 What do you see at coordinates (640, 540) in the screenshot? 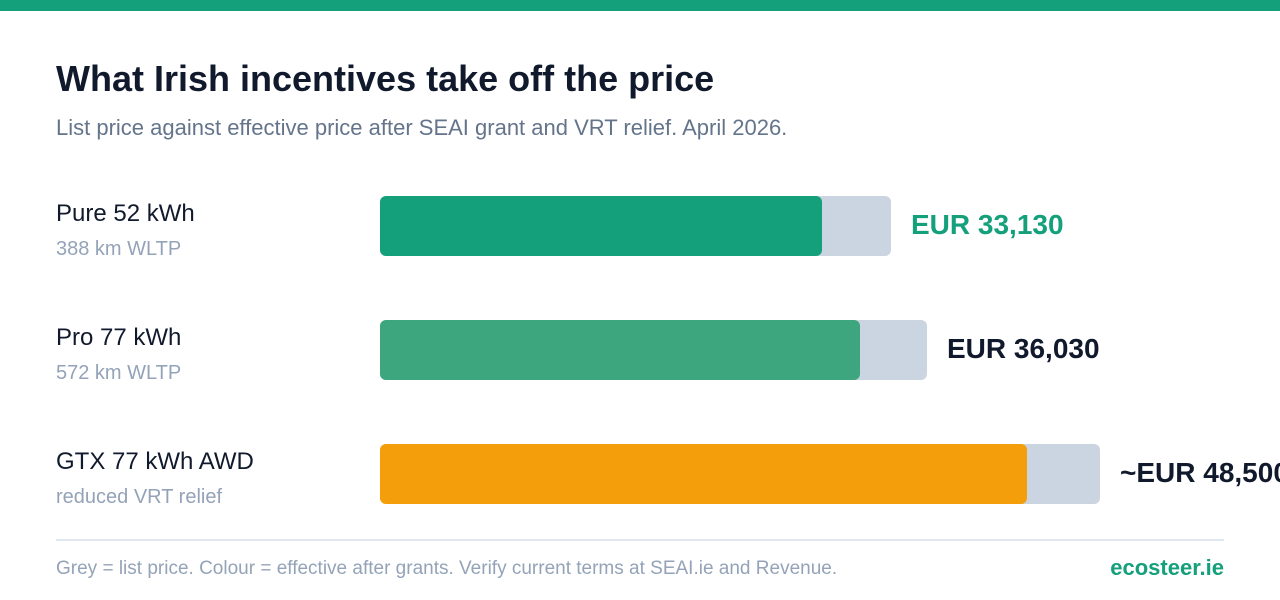
I see `footer-divider` at bounding box center [640, 540].